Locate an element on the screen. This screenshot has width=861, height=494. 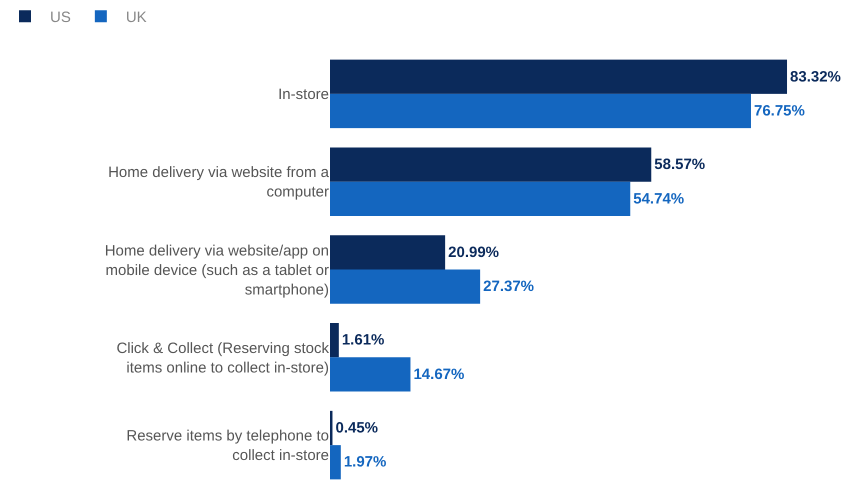
data-label: 76.75% is located at coordinates (779, 111).